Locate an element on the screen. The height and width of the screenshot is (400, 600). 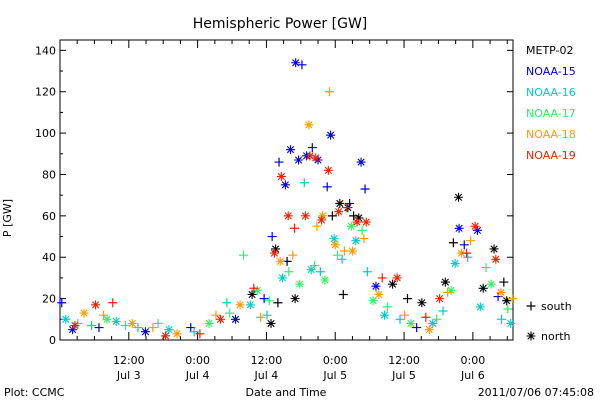
x-tick-date-label: Jul 3 is located at coordinates (128, 375).